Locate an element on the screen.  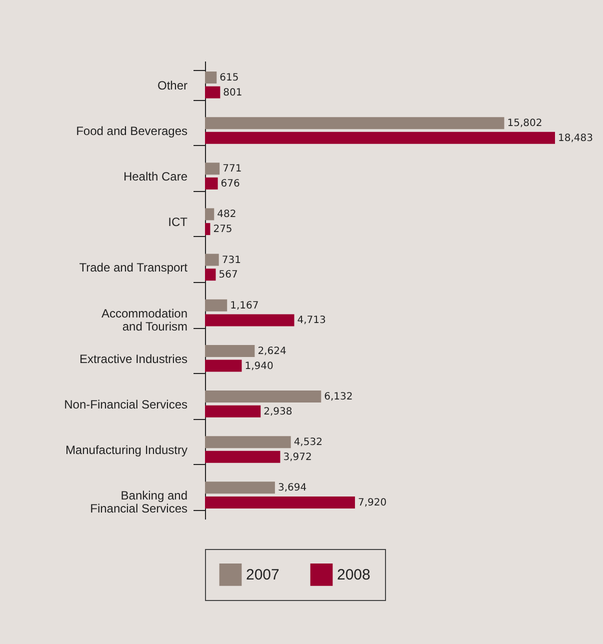
data-label: 676 is located at coordinates (230, 184).